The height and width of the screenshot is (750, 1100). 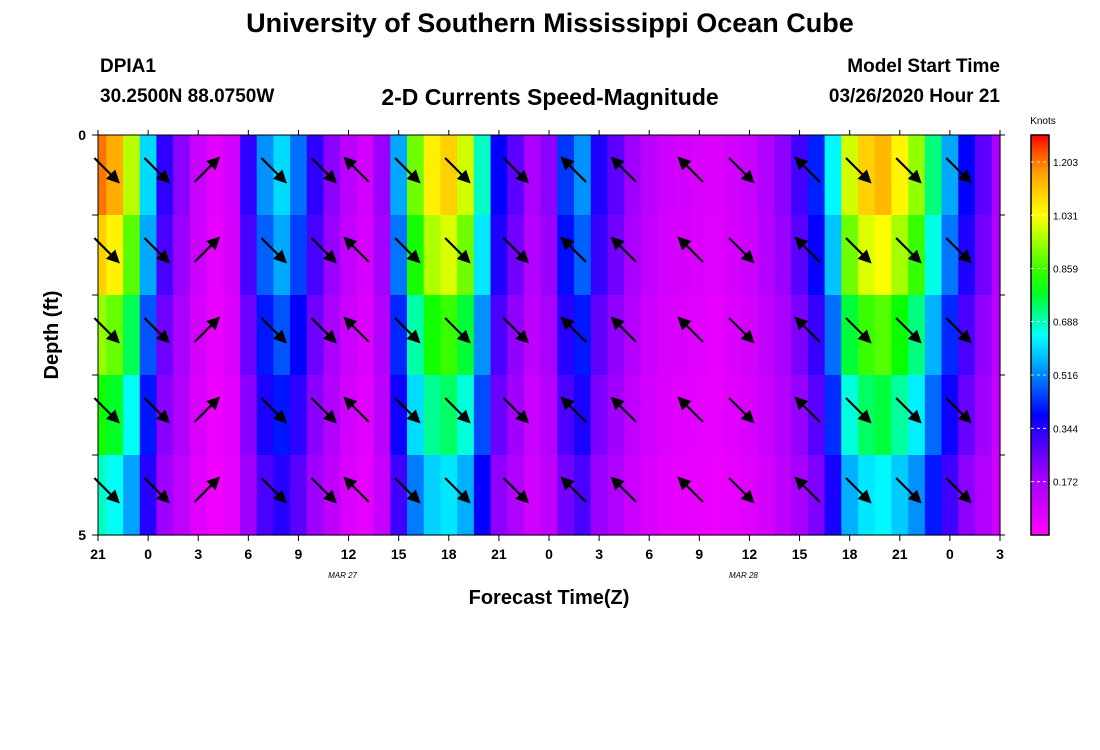 What do you see at coordinates (550, 97) in the screenshot?
I see `plot-title: 2-D Currents Speed-Magnitude` at bounding box center [550, 97].